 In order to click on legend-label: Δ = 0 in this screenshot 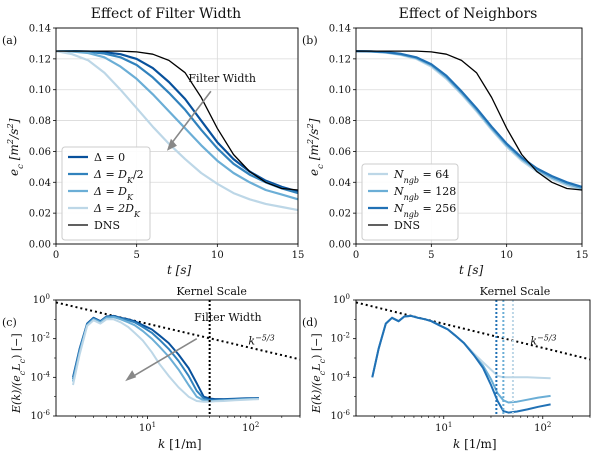, I will do `click(109, 157)`.